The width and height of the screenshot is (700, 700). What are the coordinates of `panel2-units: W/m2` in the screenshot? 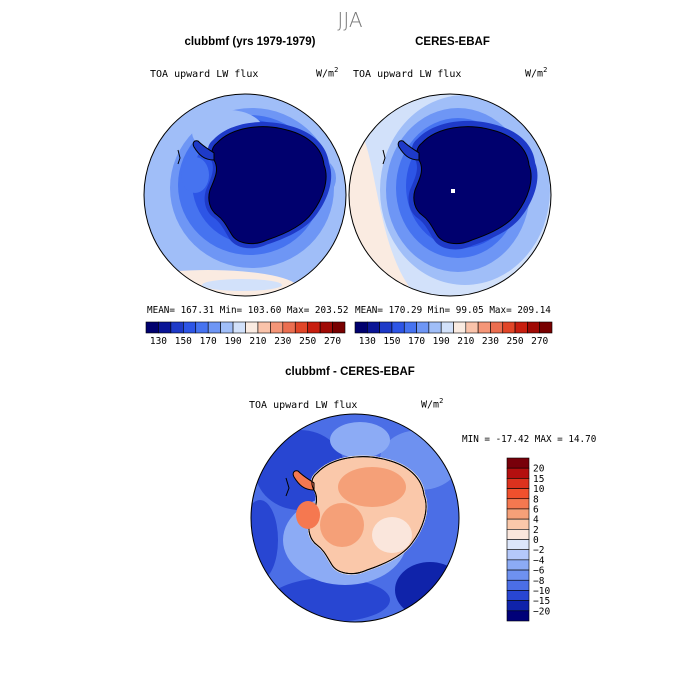 It's located at (536, 73).